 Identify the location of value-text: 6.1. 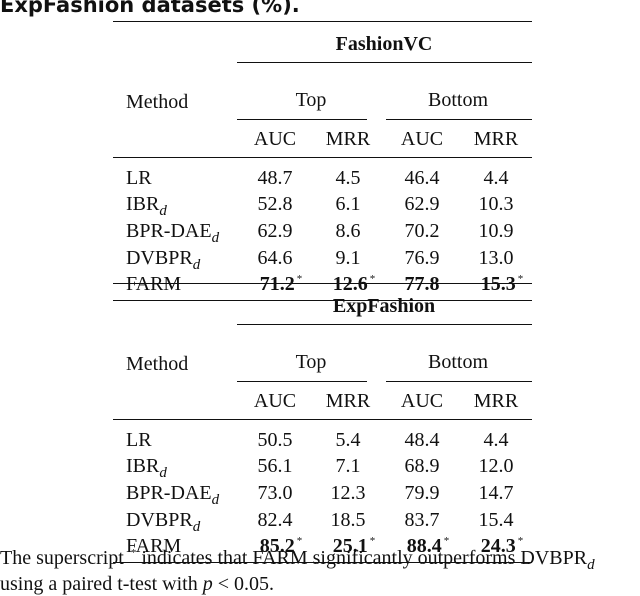
(348, 204).